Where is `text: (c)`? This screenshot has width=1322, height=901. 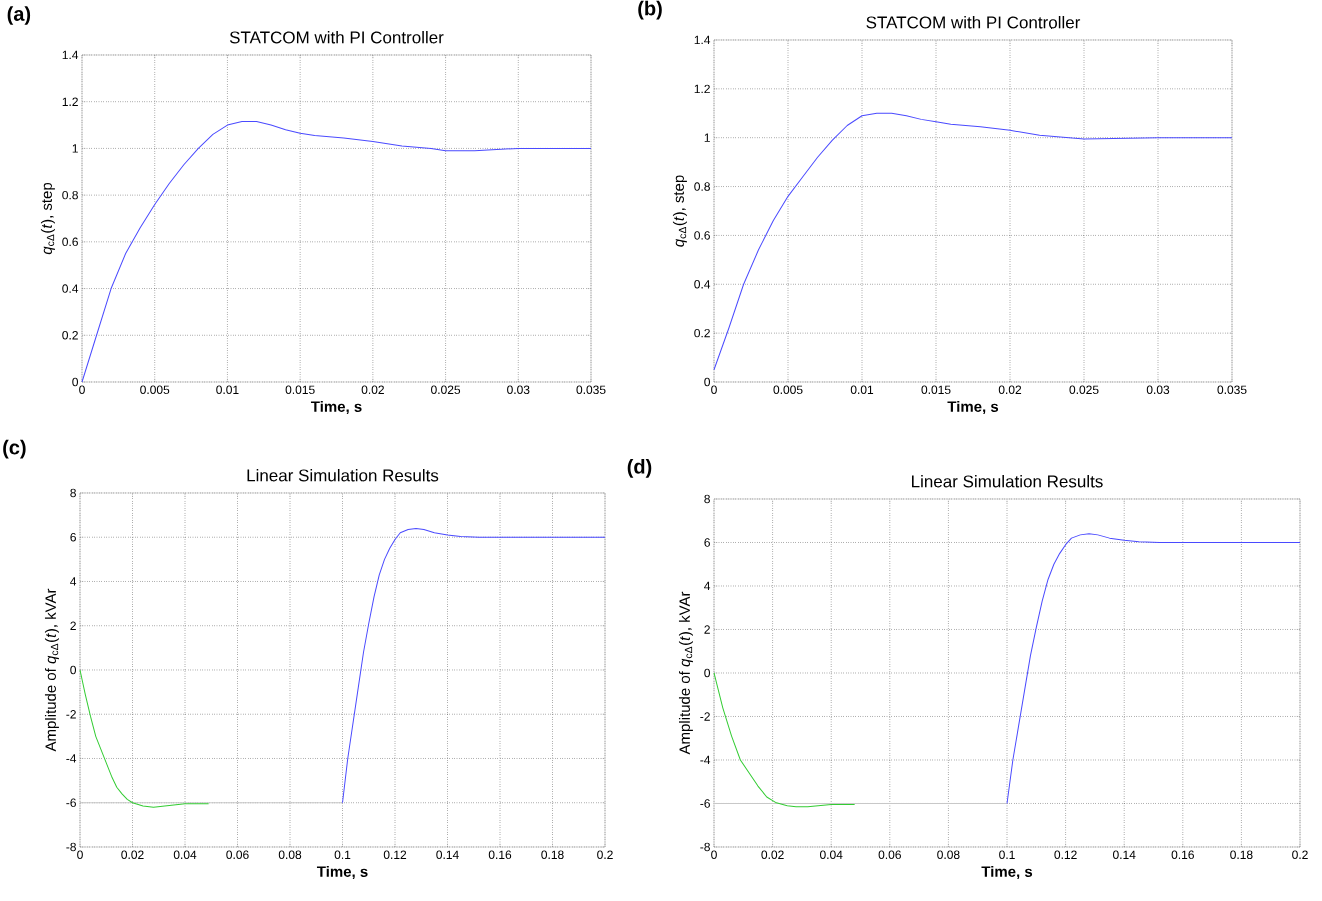 text: (c) is located at coordinates (14, 449).